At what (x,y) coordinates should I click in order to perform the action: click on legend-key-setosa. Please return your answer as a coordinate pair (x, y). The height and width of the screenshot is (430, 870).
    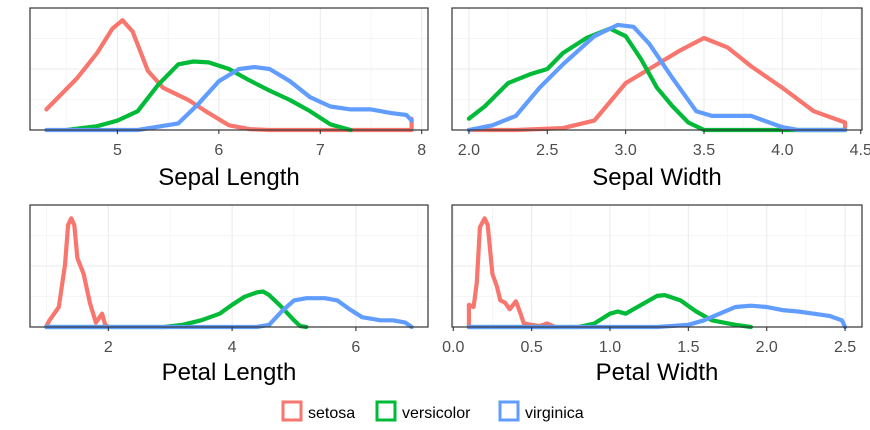
    Looking at the image, I should click on (292, 411).